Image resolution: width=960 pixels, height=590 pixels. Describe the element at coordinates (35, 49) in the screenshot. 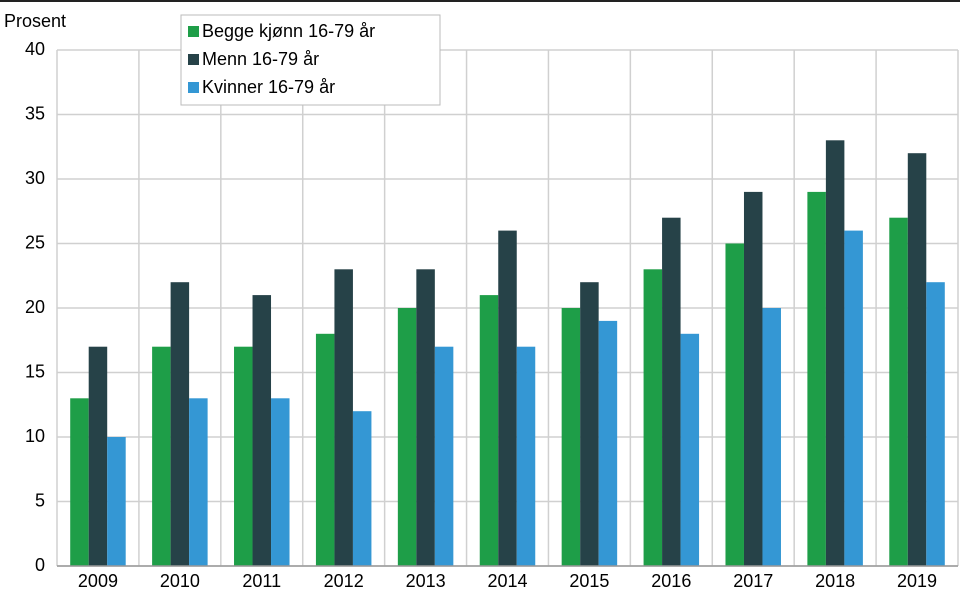

I see `y-tick-label: 40` at that location.